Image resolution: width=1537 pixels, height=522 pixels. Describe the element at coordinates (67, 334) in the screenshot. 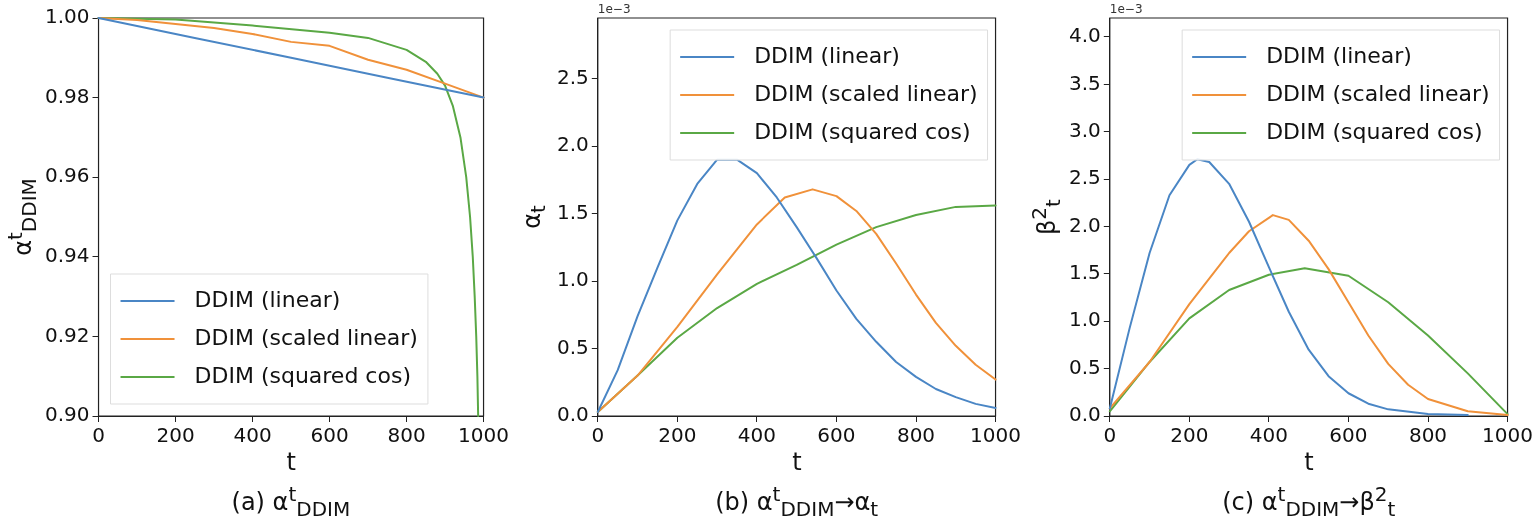

I see `y-tick-label: 0.92` at that location.